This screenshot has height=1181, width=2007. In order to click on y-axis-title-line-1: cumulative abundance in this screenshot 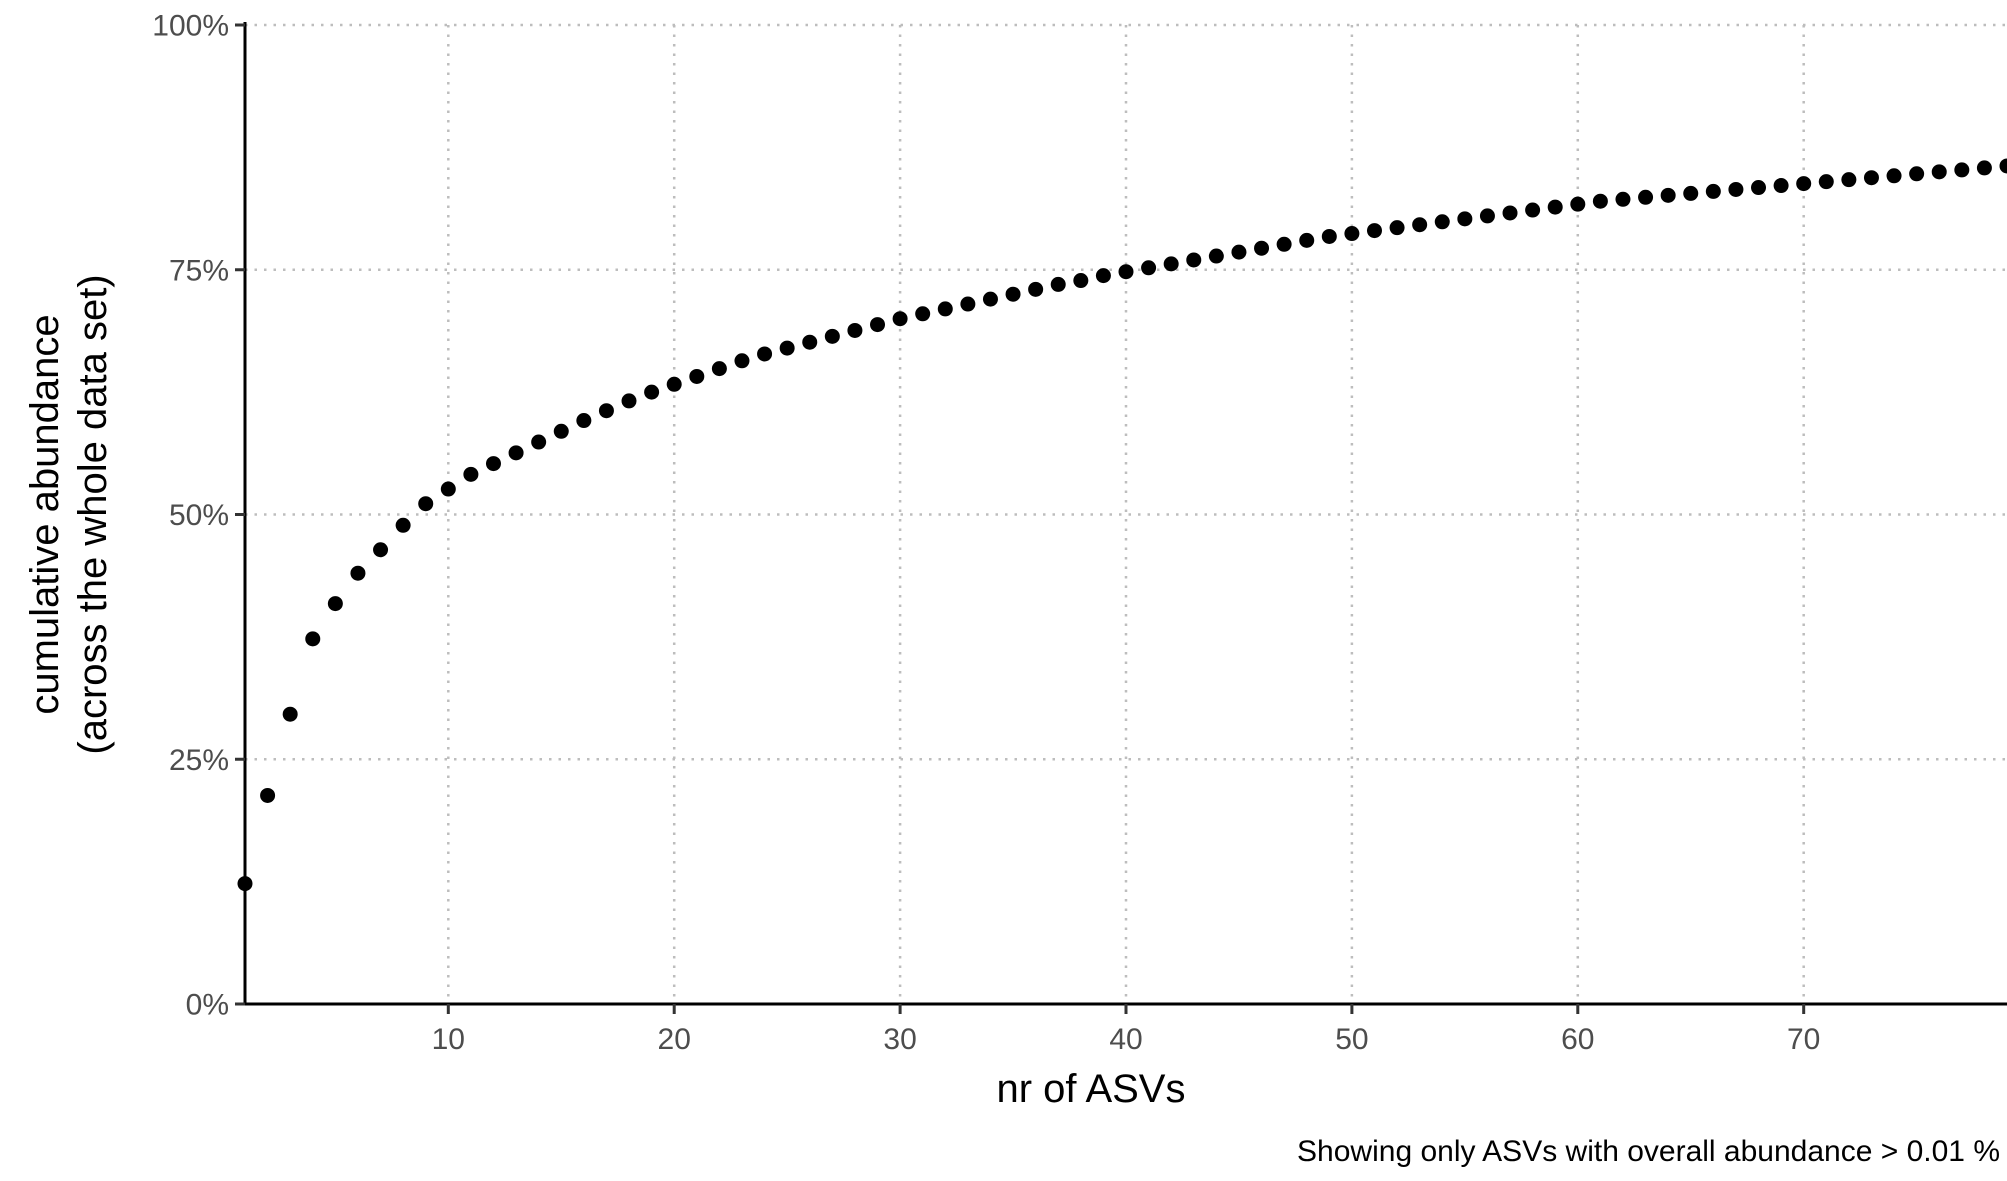, I will do `click(45, 514)`.